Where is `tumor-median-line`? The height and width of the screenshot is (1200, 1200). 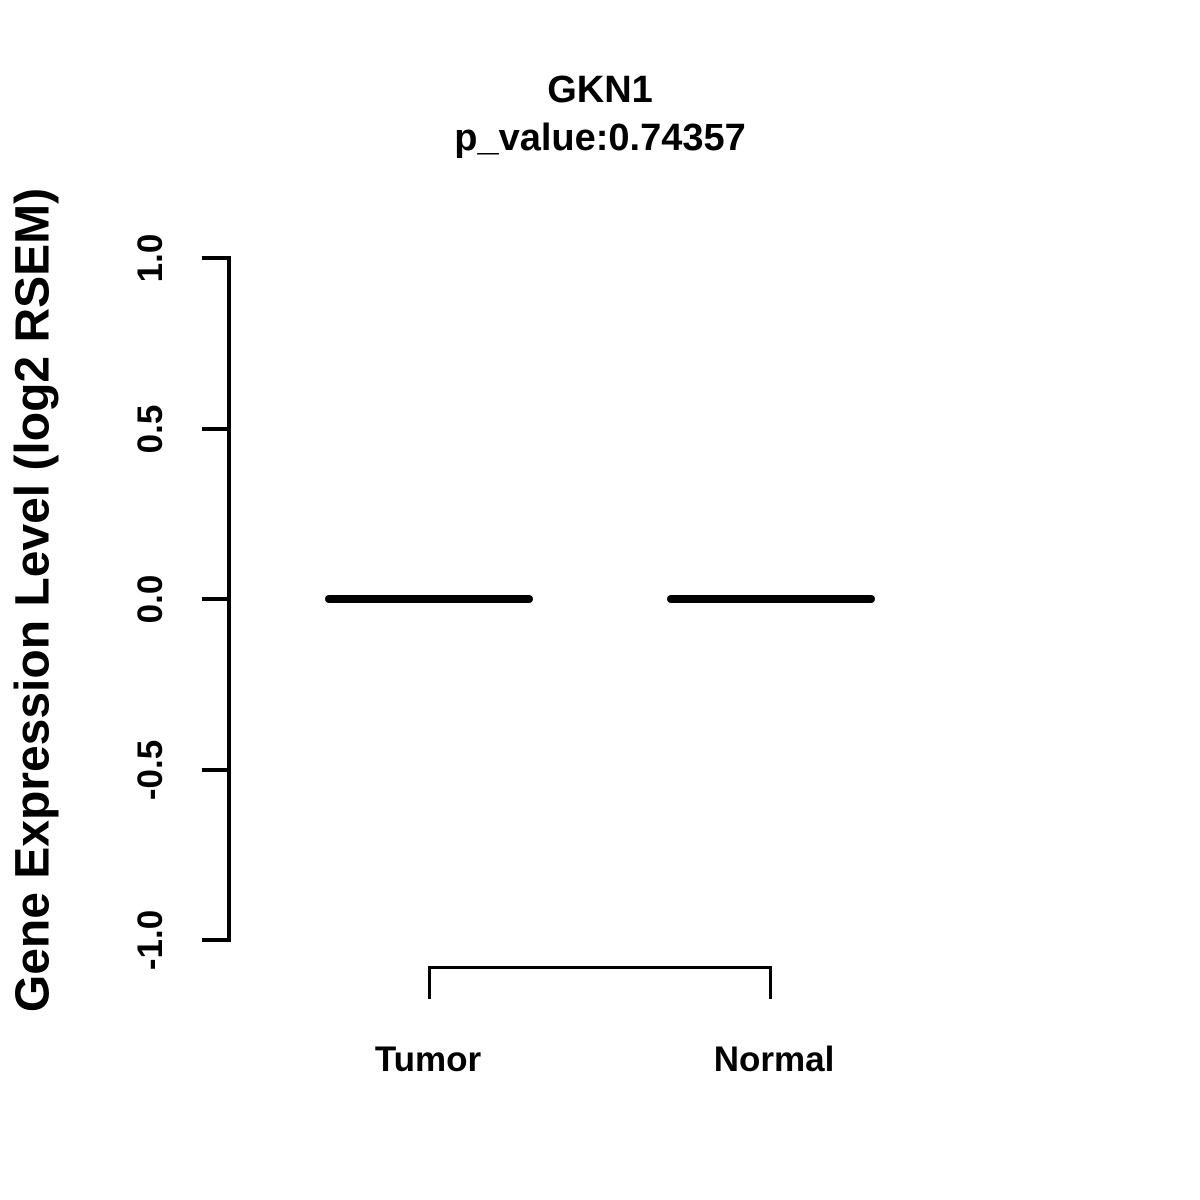 tumor-median-line is located at coordinates (429, 599).